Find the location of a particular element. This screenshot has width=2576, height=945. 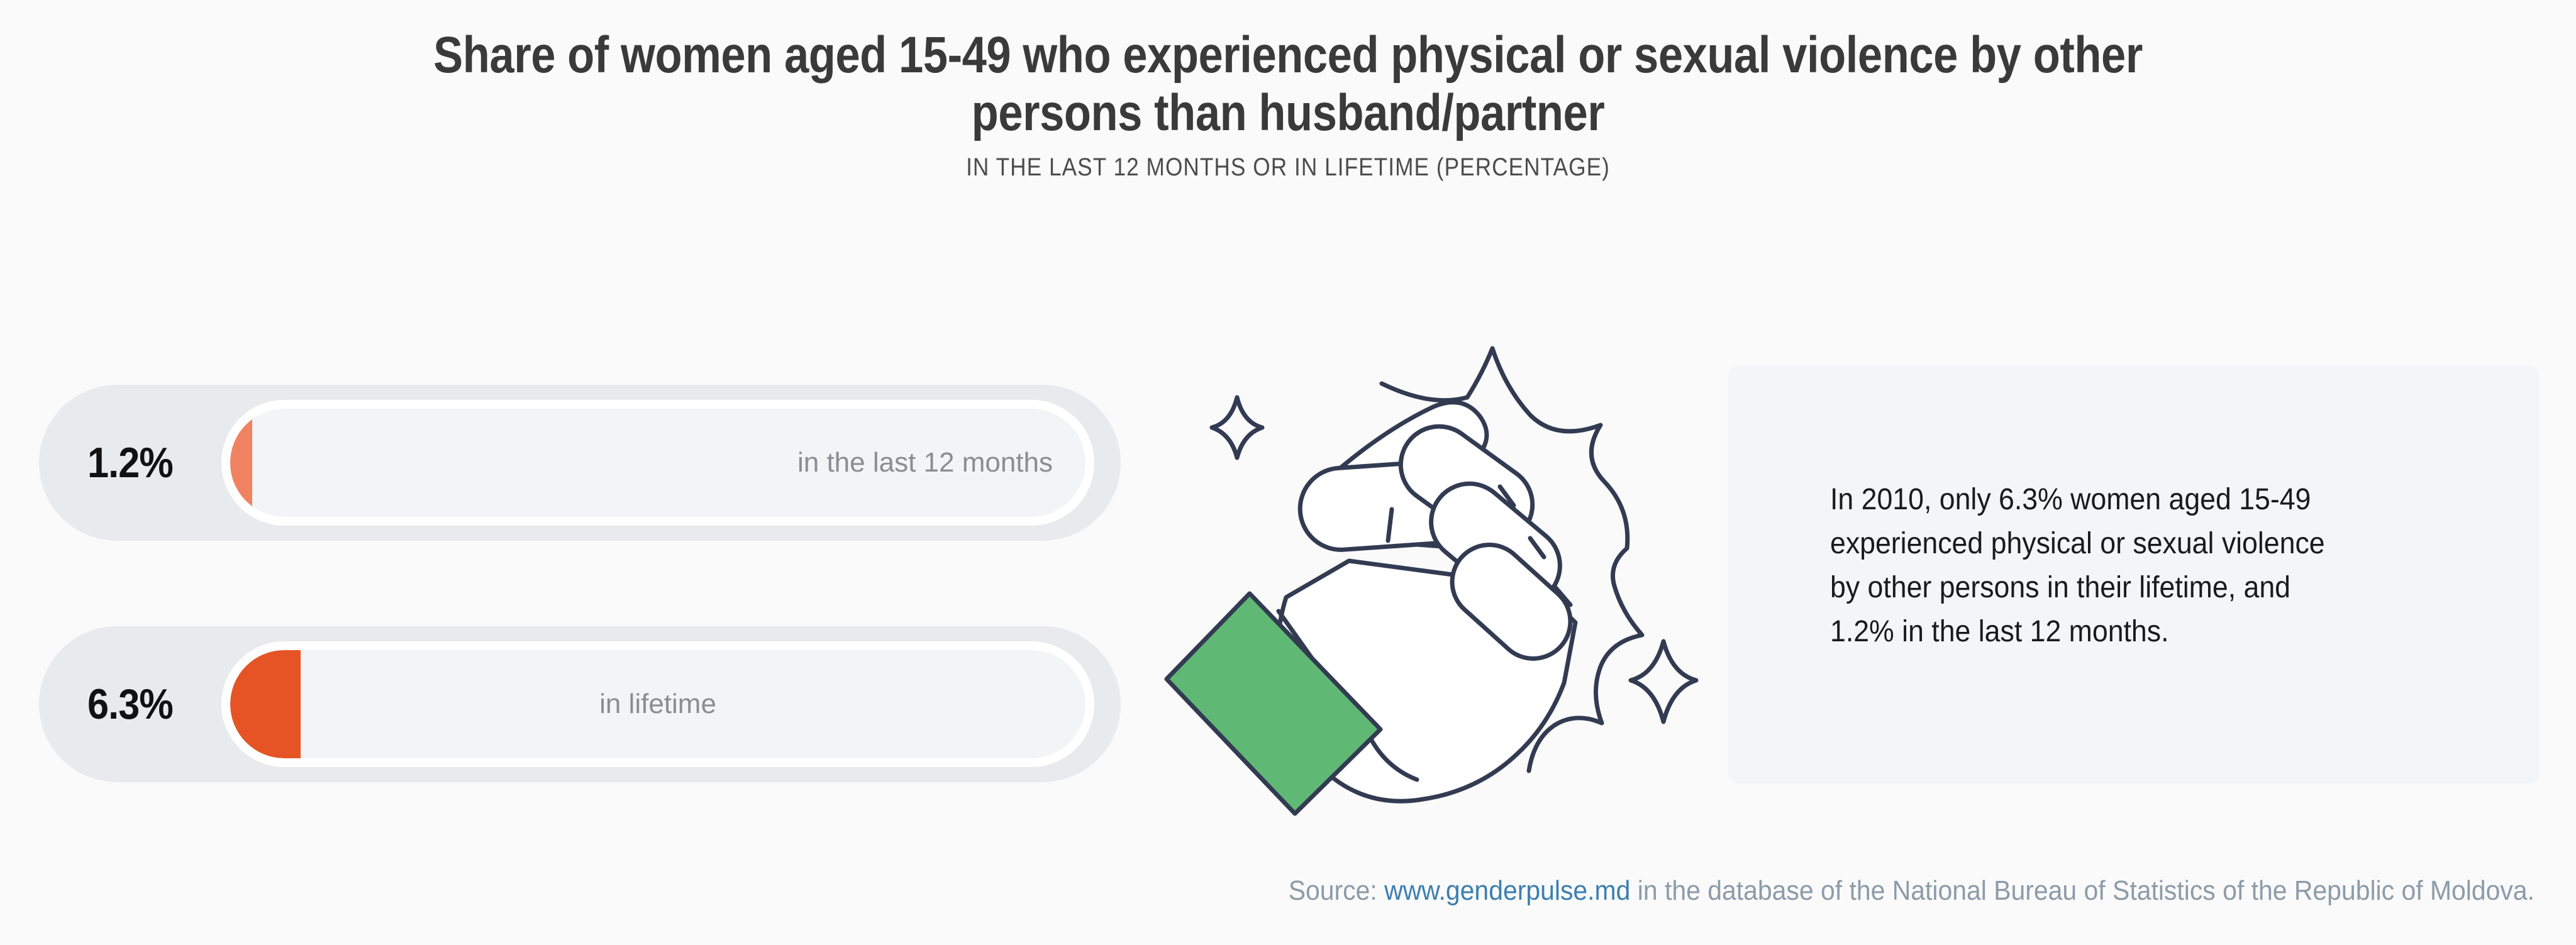

bar-value-label-0: 1.2% is located at coordinates (130, 463).